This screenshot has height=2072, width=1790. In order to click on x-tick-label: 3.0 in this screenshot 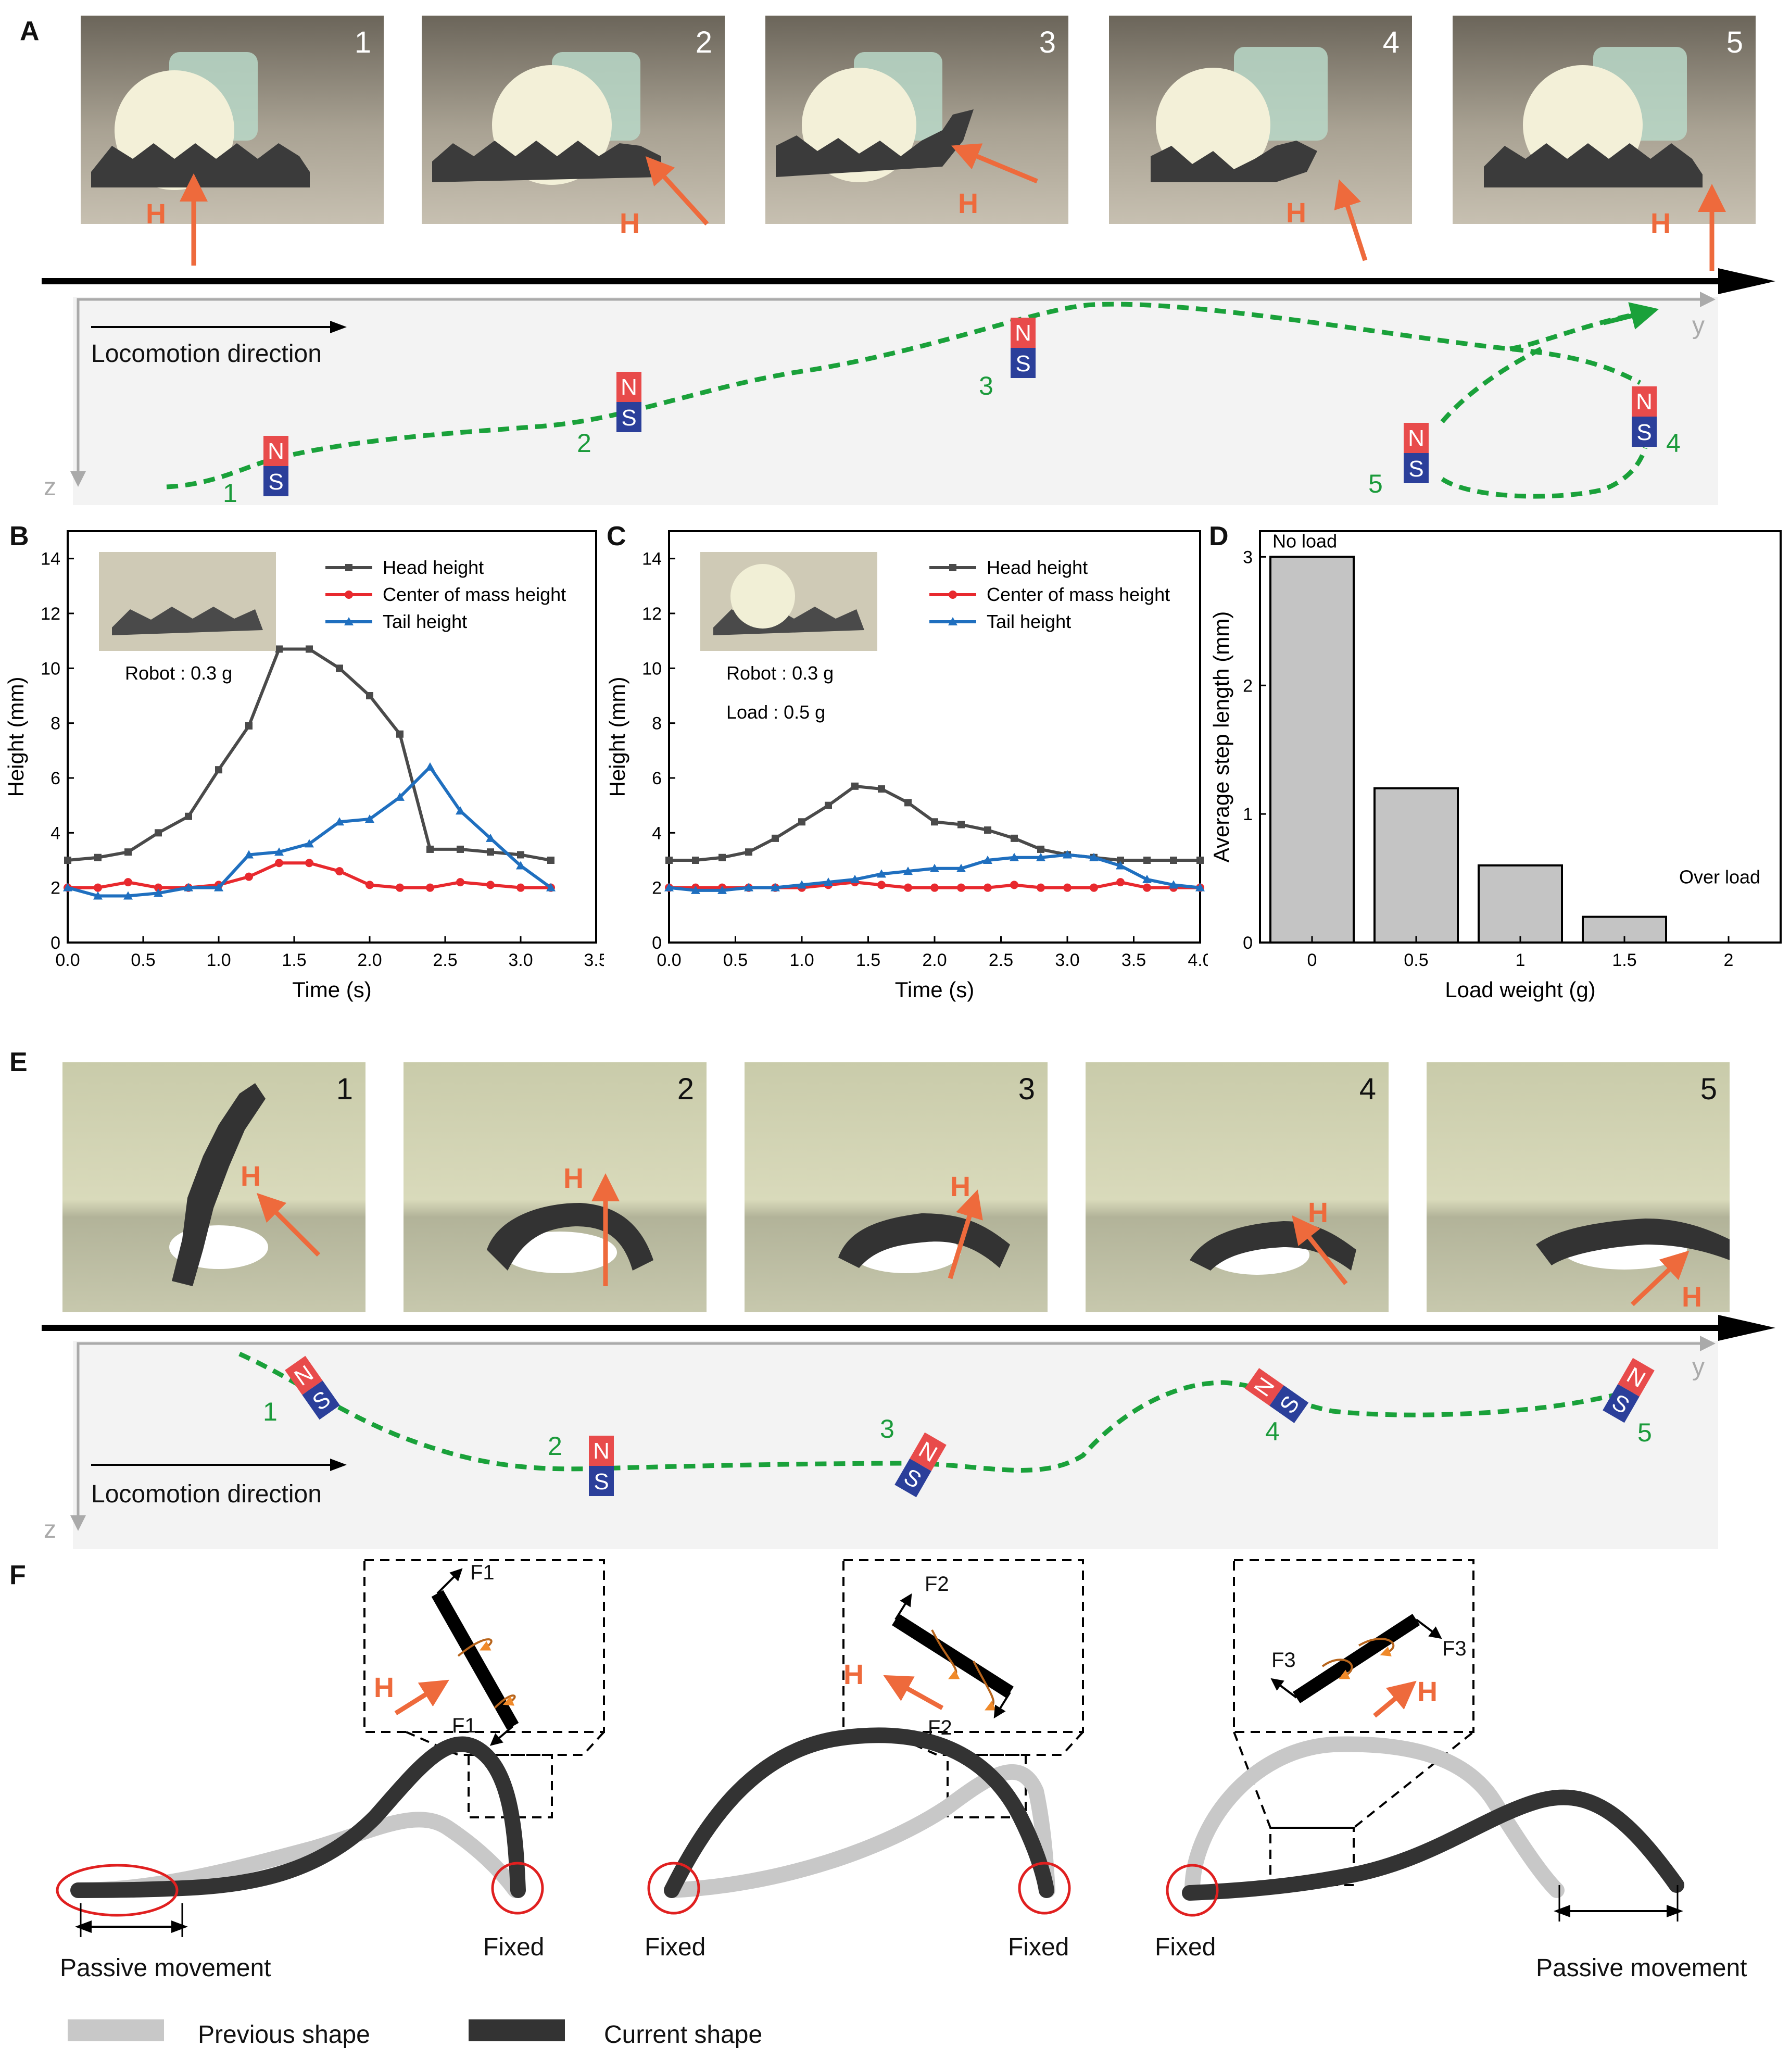, I will do `click(1067, 960)`.